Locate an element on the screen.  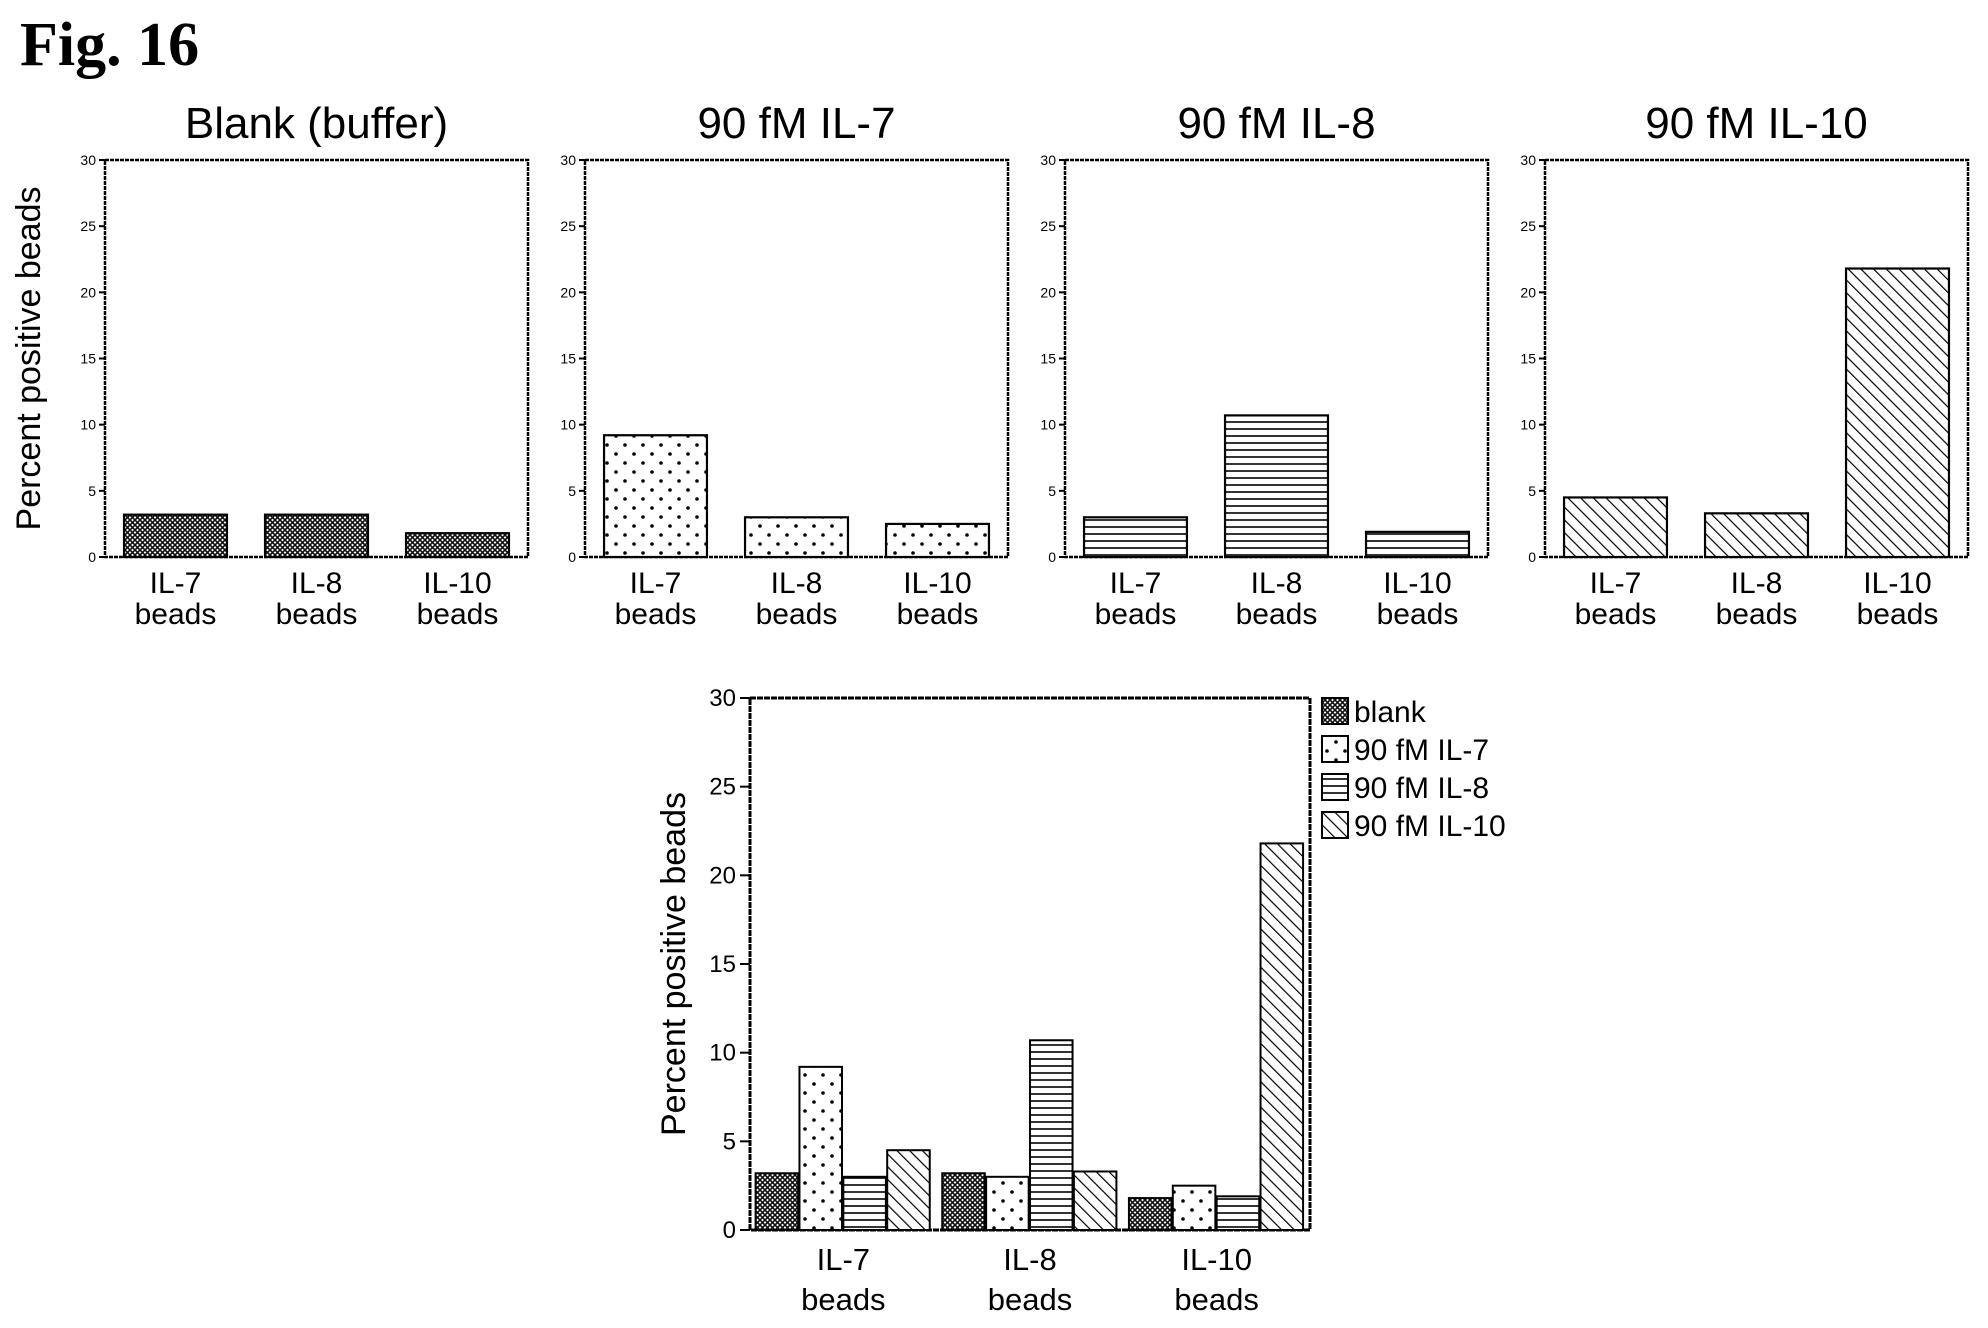
legend-label: 90 fM IL-10 is located at coordinates (1430, 826).